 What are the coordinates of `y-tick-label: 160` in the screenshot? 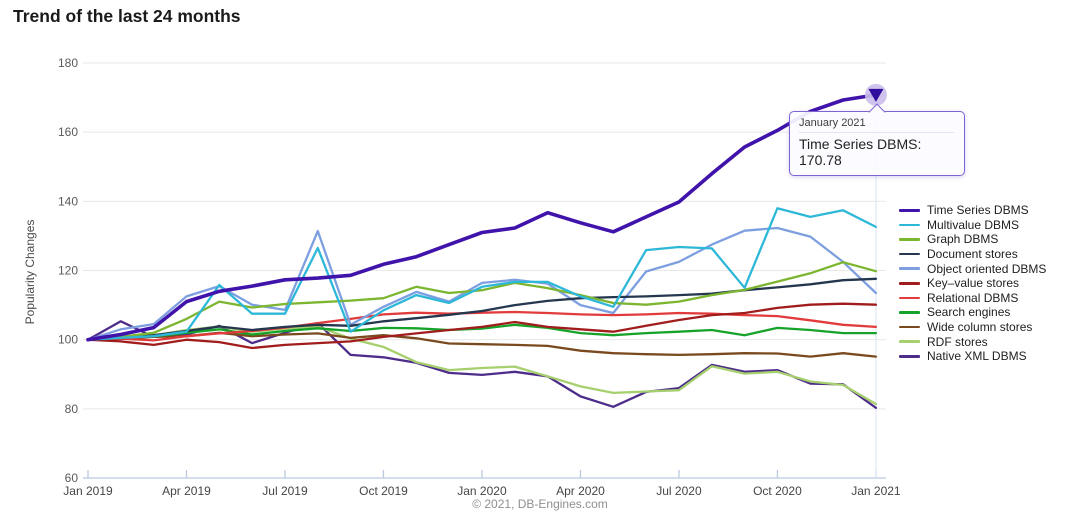 It's located at (68, 132).